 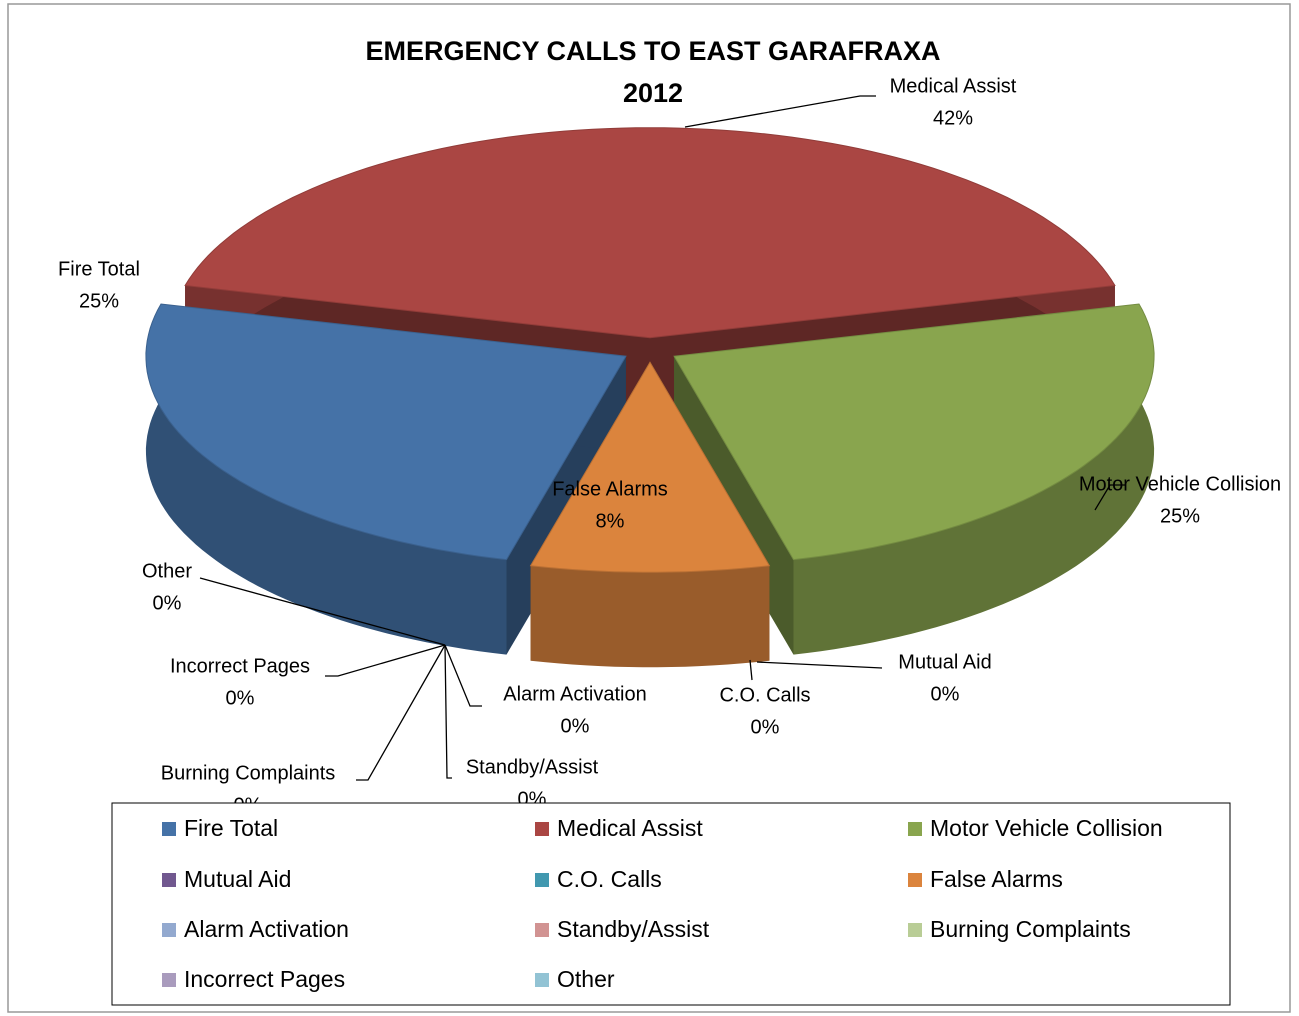 What do you see at coordinates (99, 269) in the screenshot?
I see `data-label-name: Fire Total` at bounding box center [99, 269].